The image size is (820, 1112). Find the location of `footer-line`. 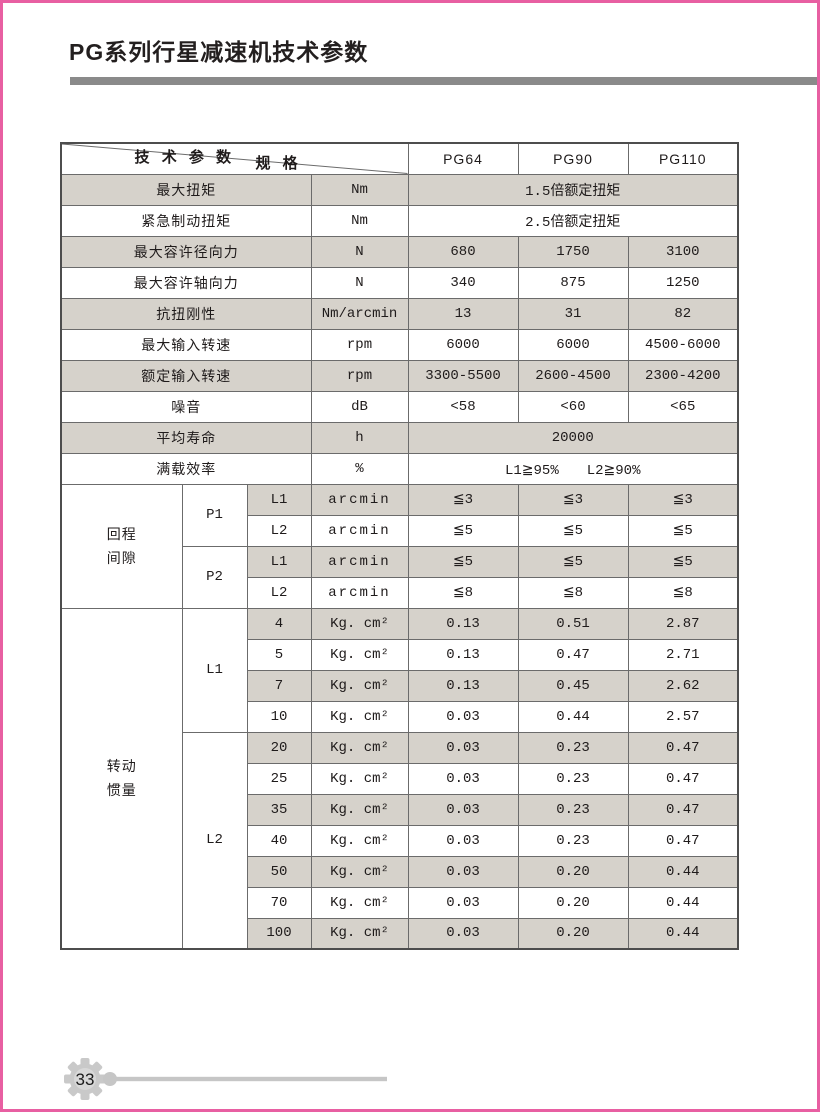

footer-line is located at coordinates (249, 1079).